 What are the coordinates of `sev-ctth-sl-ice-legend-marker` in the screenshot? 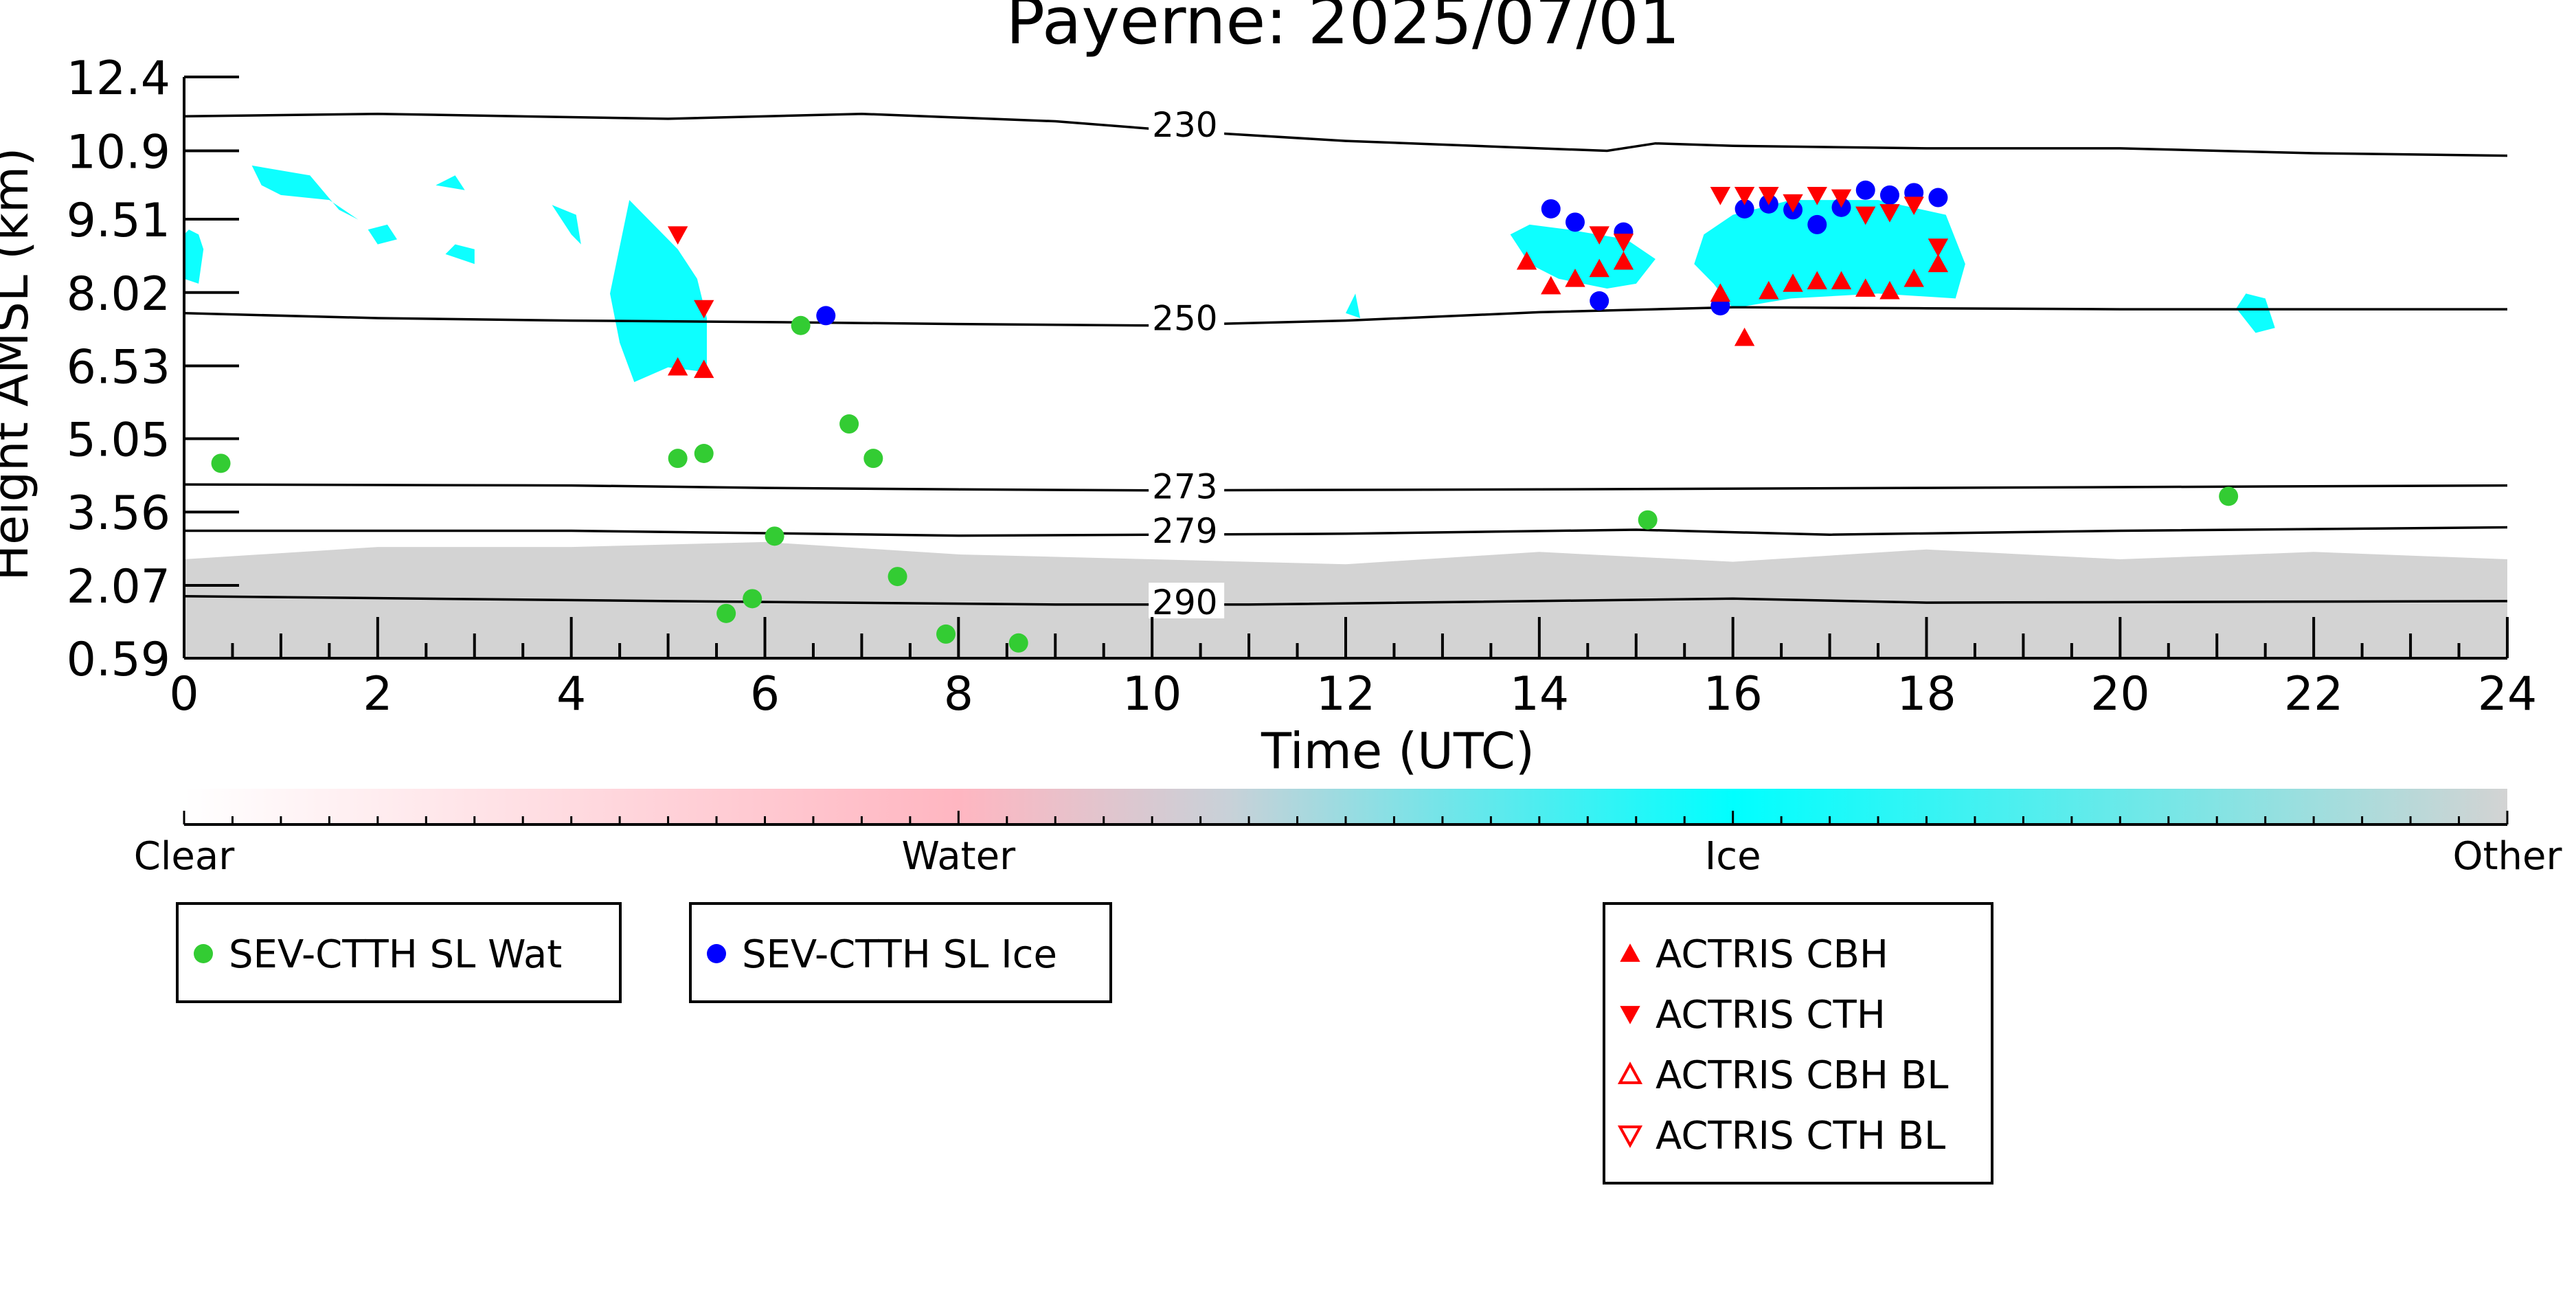 It's located at (716, 954).